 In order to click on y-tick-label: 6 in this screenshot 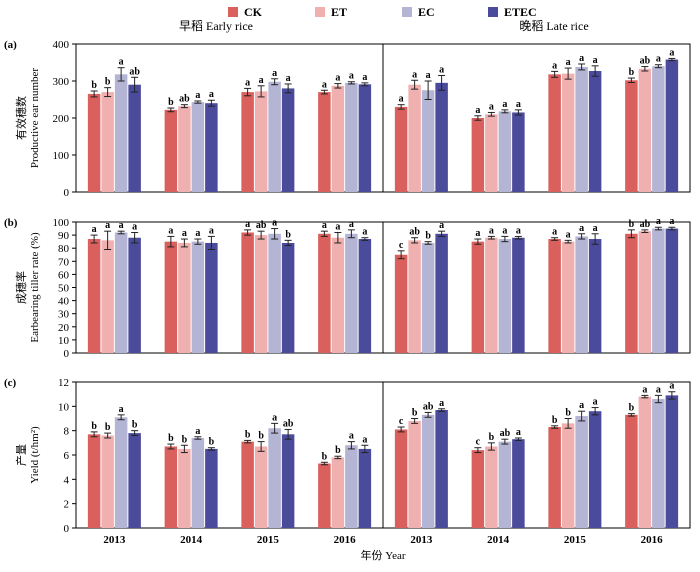, I will do `click(67, 456)`.